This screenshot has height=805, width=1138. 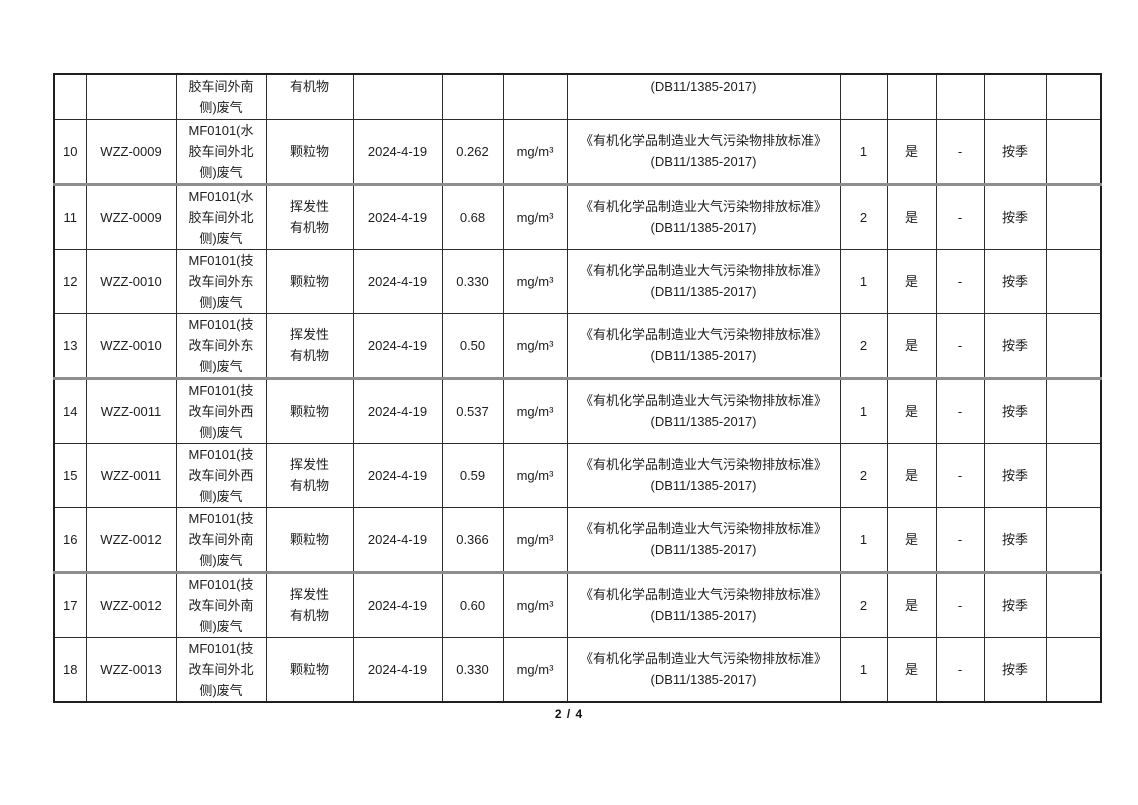 I want to click on cell-concentration: 0.50, so click(x=472, y=346).